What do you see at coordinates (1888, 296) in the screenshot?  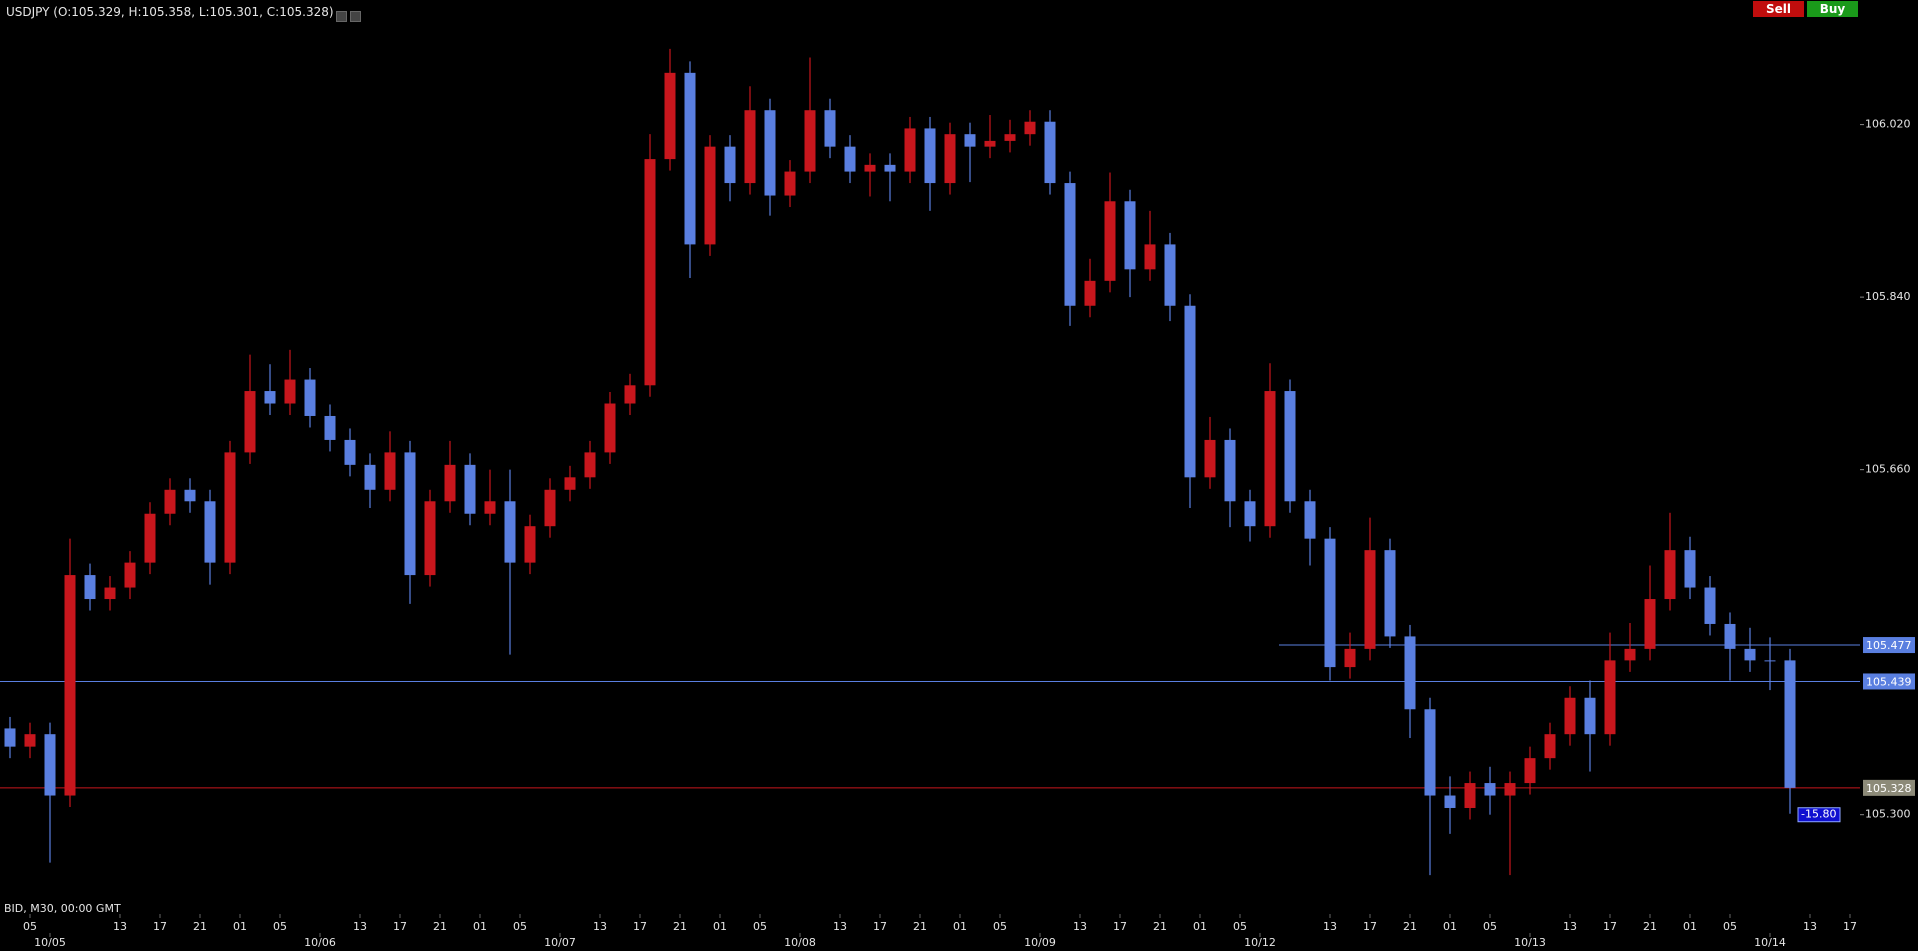 I see `y-tick-label: 105.840` at bounding box center [1888, 296].